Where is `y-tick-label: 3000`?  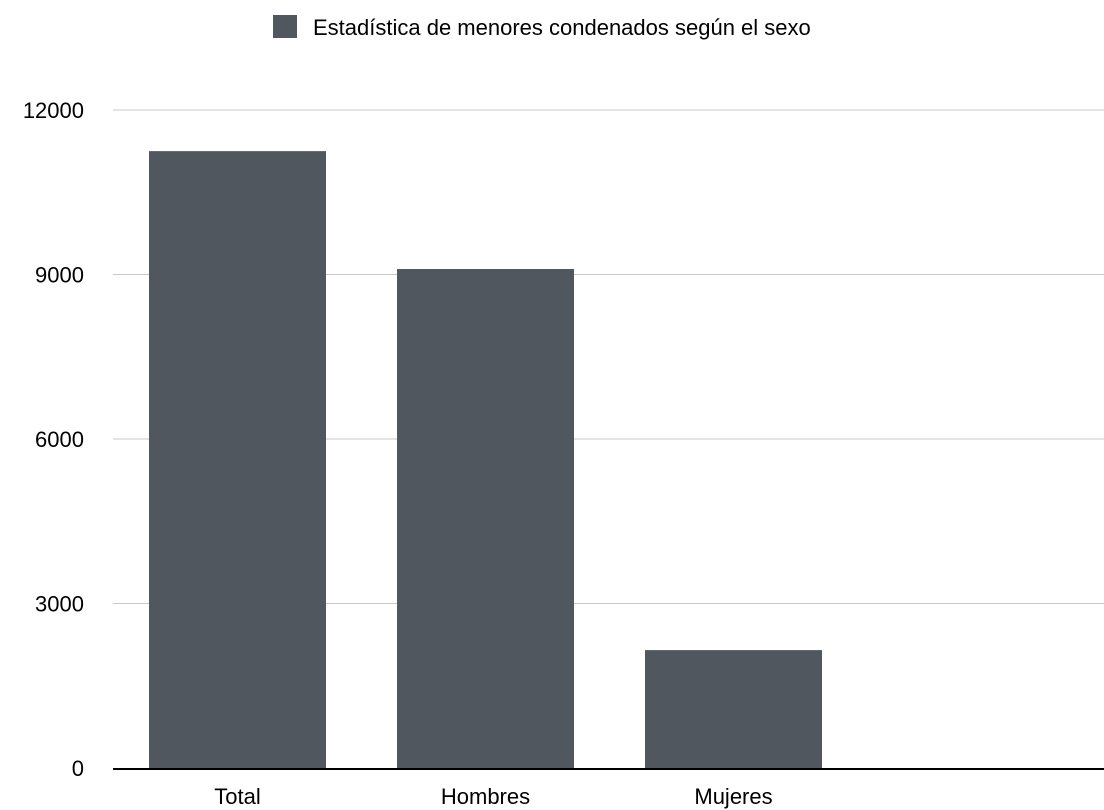 y-tick-label: 3000 is located at coordinates (59, 604).